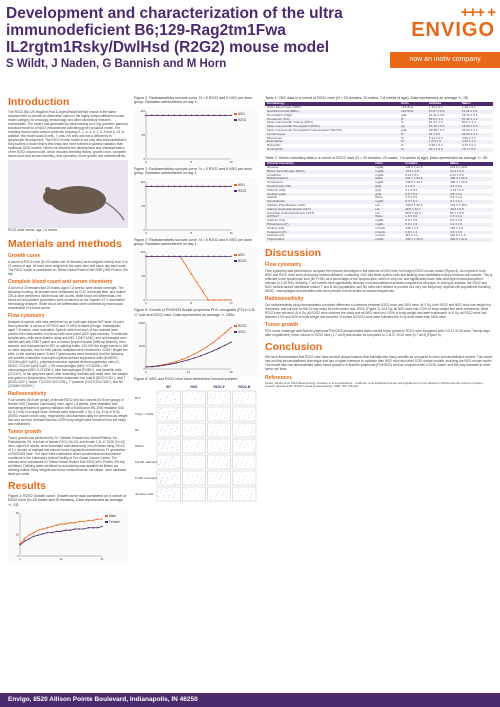 This screenshot has height=707, width=500. What do you see at coordinates (414, 182) in the screenshot?
I see `table2-cell: 140.5 ± 16.2` at bounding box center [414, 182].